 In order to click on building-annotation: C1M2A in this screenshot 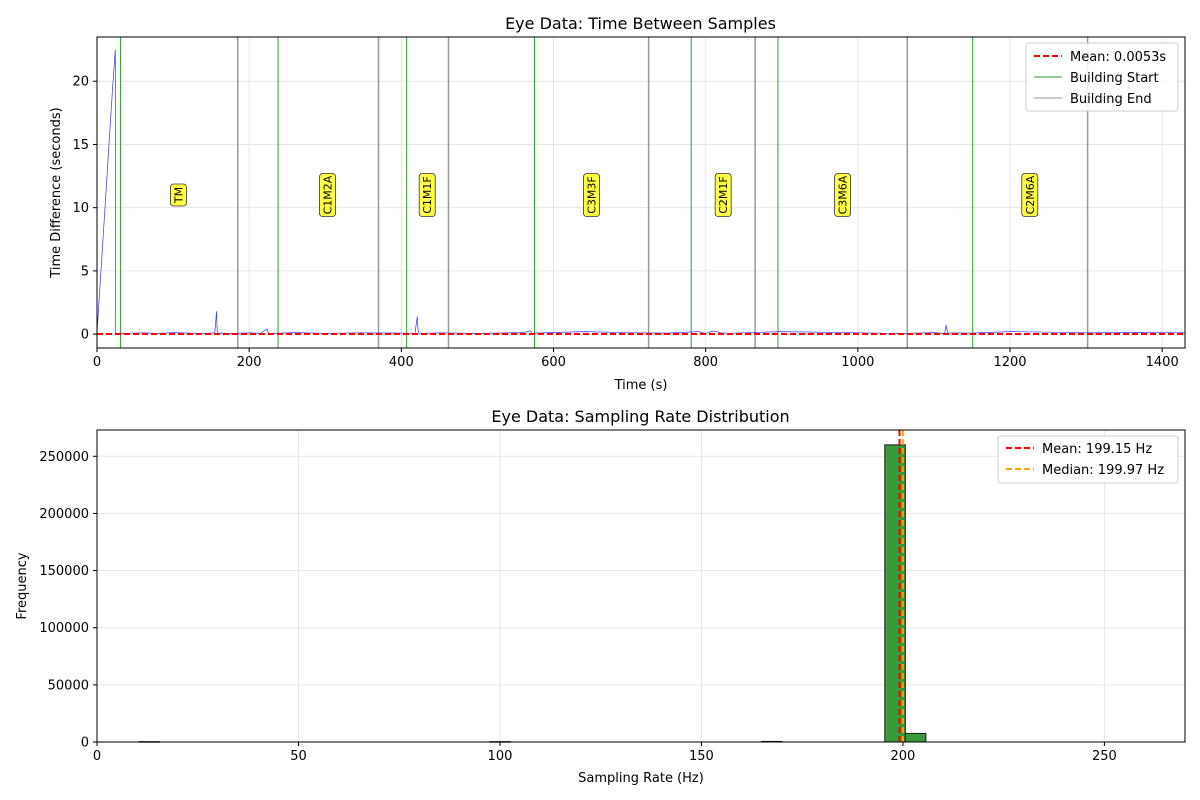, I will do `click(327, 195)`.